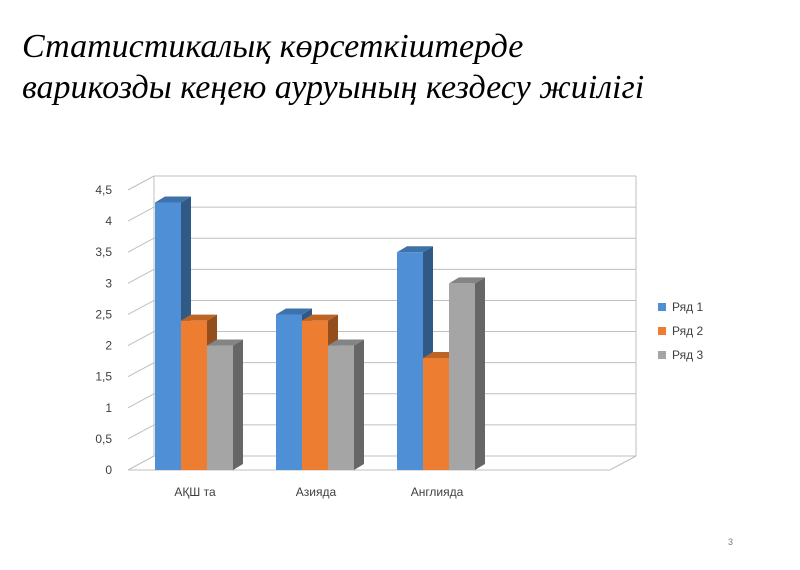 The image size is (800, 570). I want to click on legend-label: Ряд 2, so click(687, 331).